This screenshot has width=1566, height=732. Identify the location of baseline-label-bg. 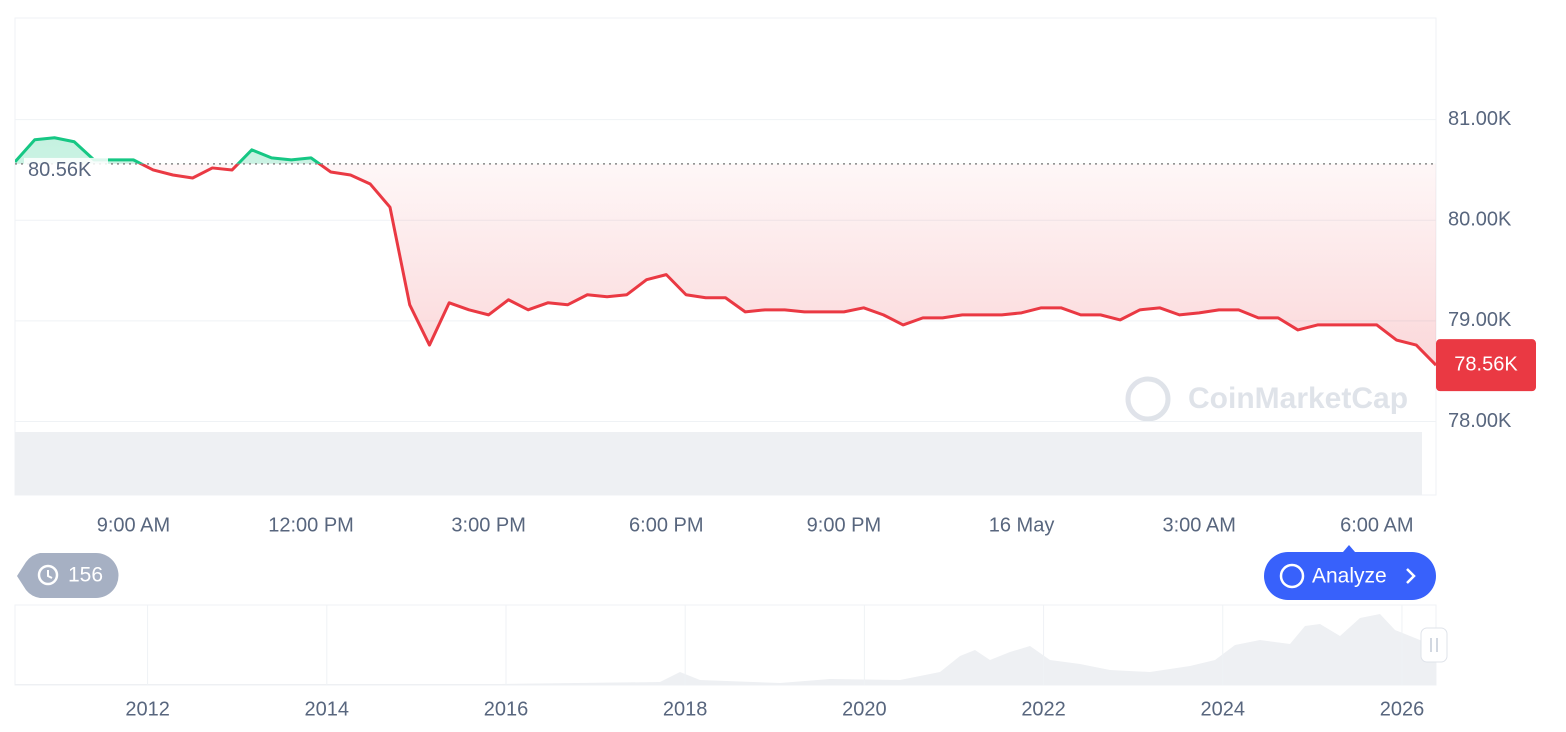
(66, 170).